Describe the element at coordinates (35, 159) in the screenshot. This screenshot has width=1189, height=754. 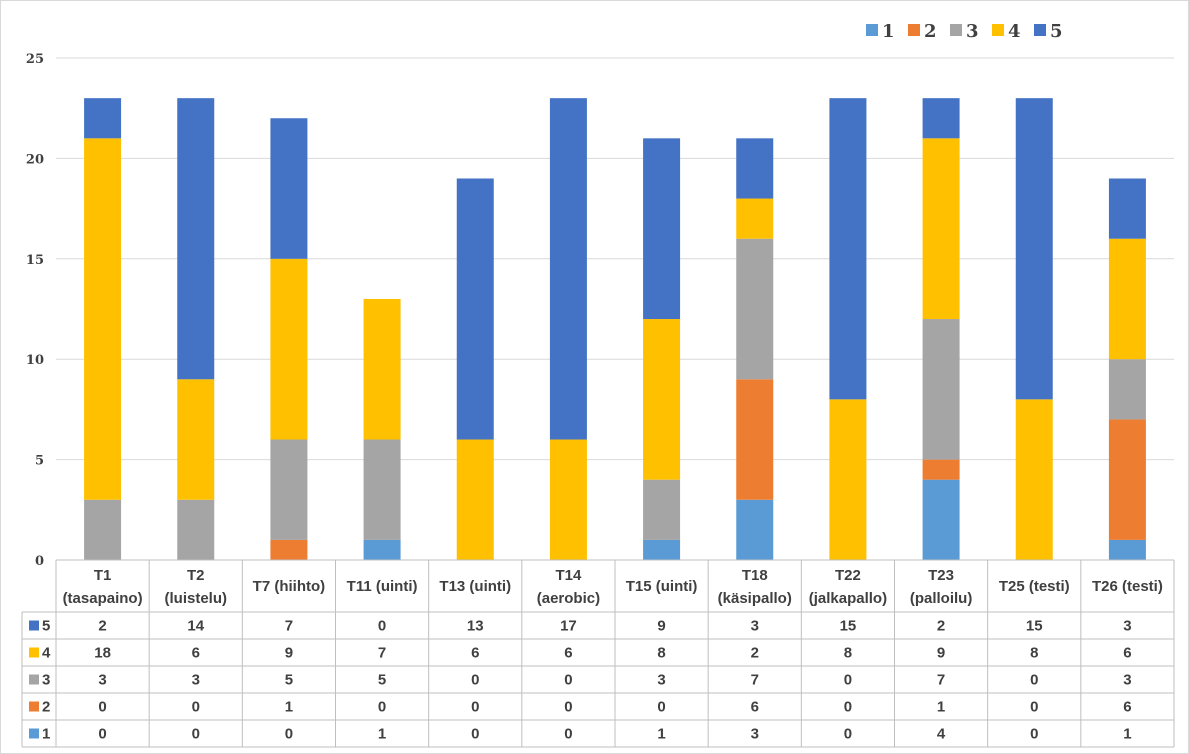
I see `y-tick-label: 20` at that location.